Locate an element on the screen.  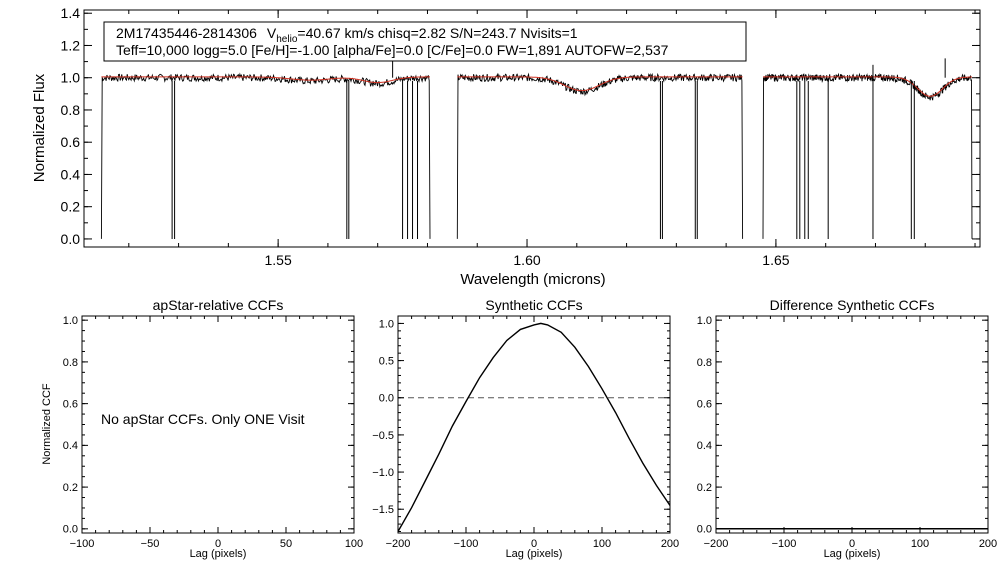
x-tick-label: 1.65 is located at coordinates (775, 260).